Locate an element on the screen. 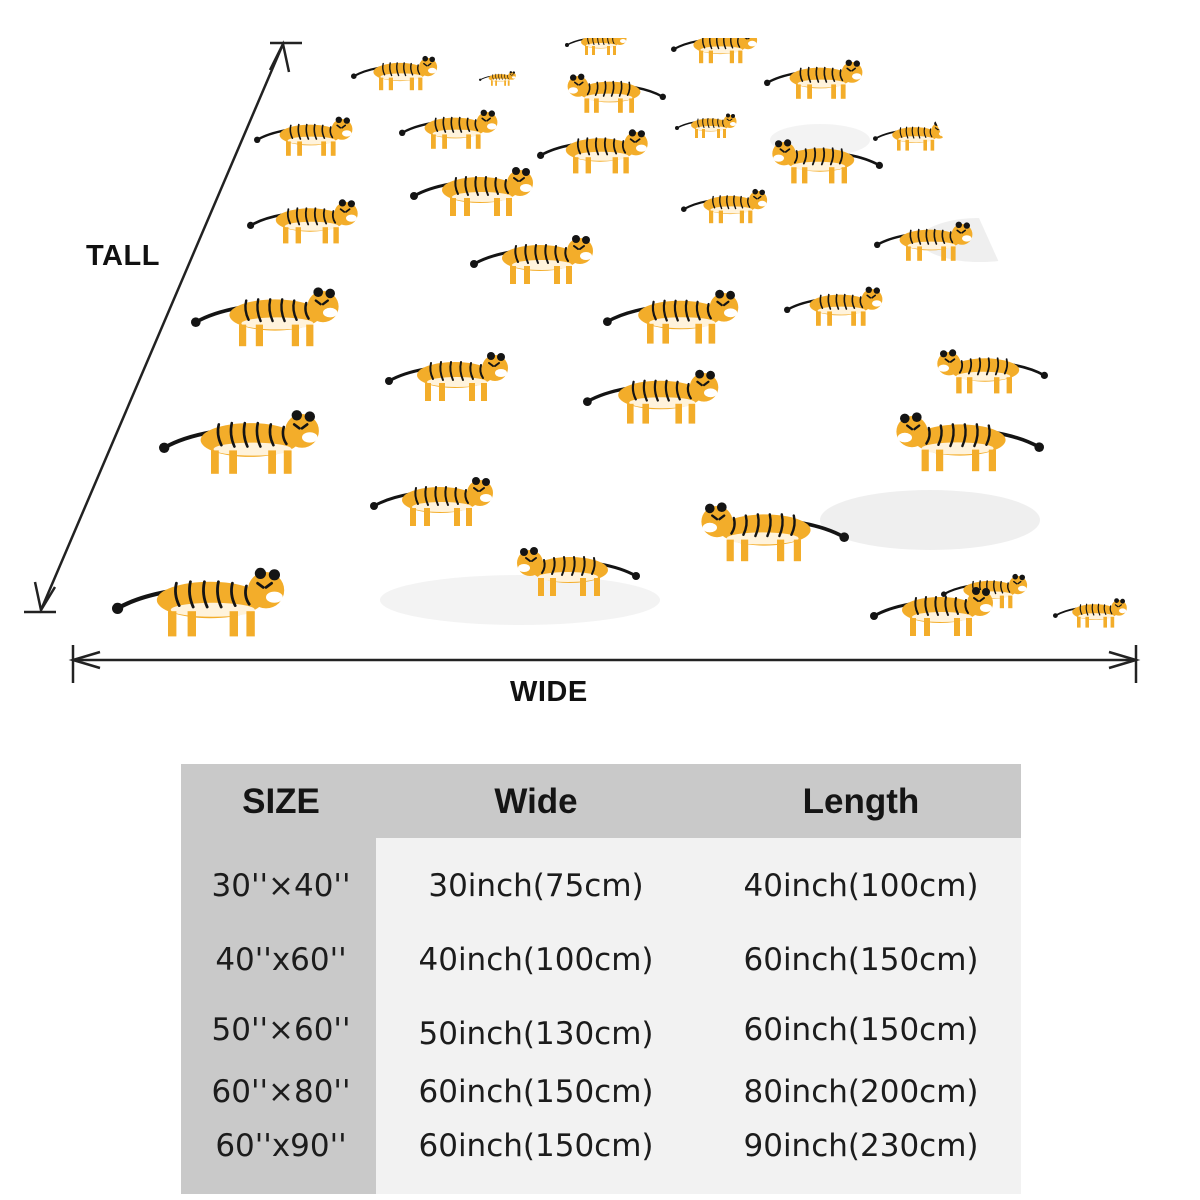 This screenshot has width=1200, height=1200. row-size: 40''x60'' is located at coordinates (281, 960).